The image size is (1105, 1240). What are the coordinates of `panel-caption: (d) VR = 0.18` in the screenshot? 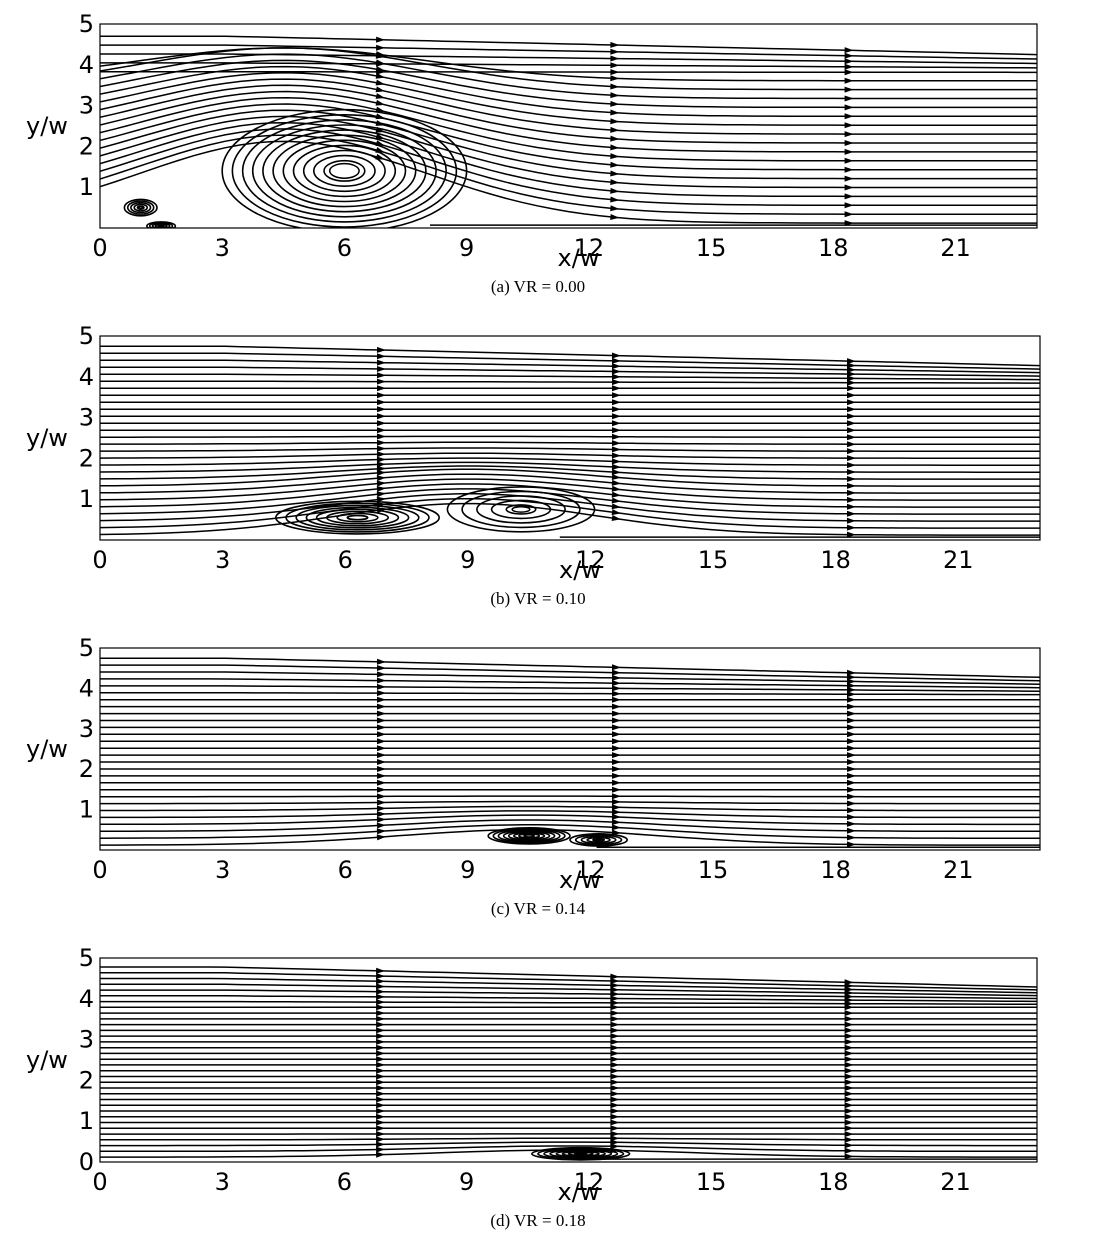 It's located at (537, 1220).